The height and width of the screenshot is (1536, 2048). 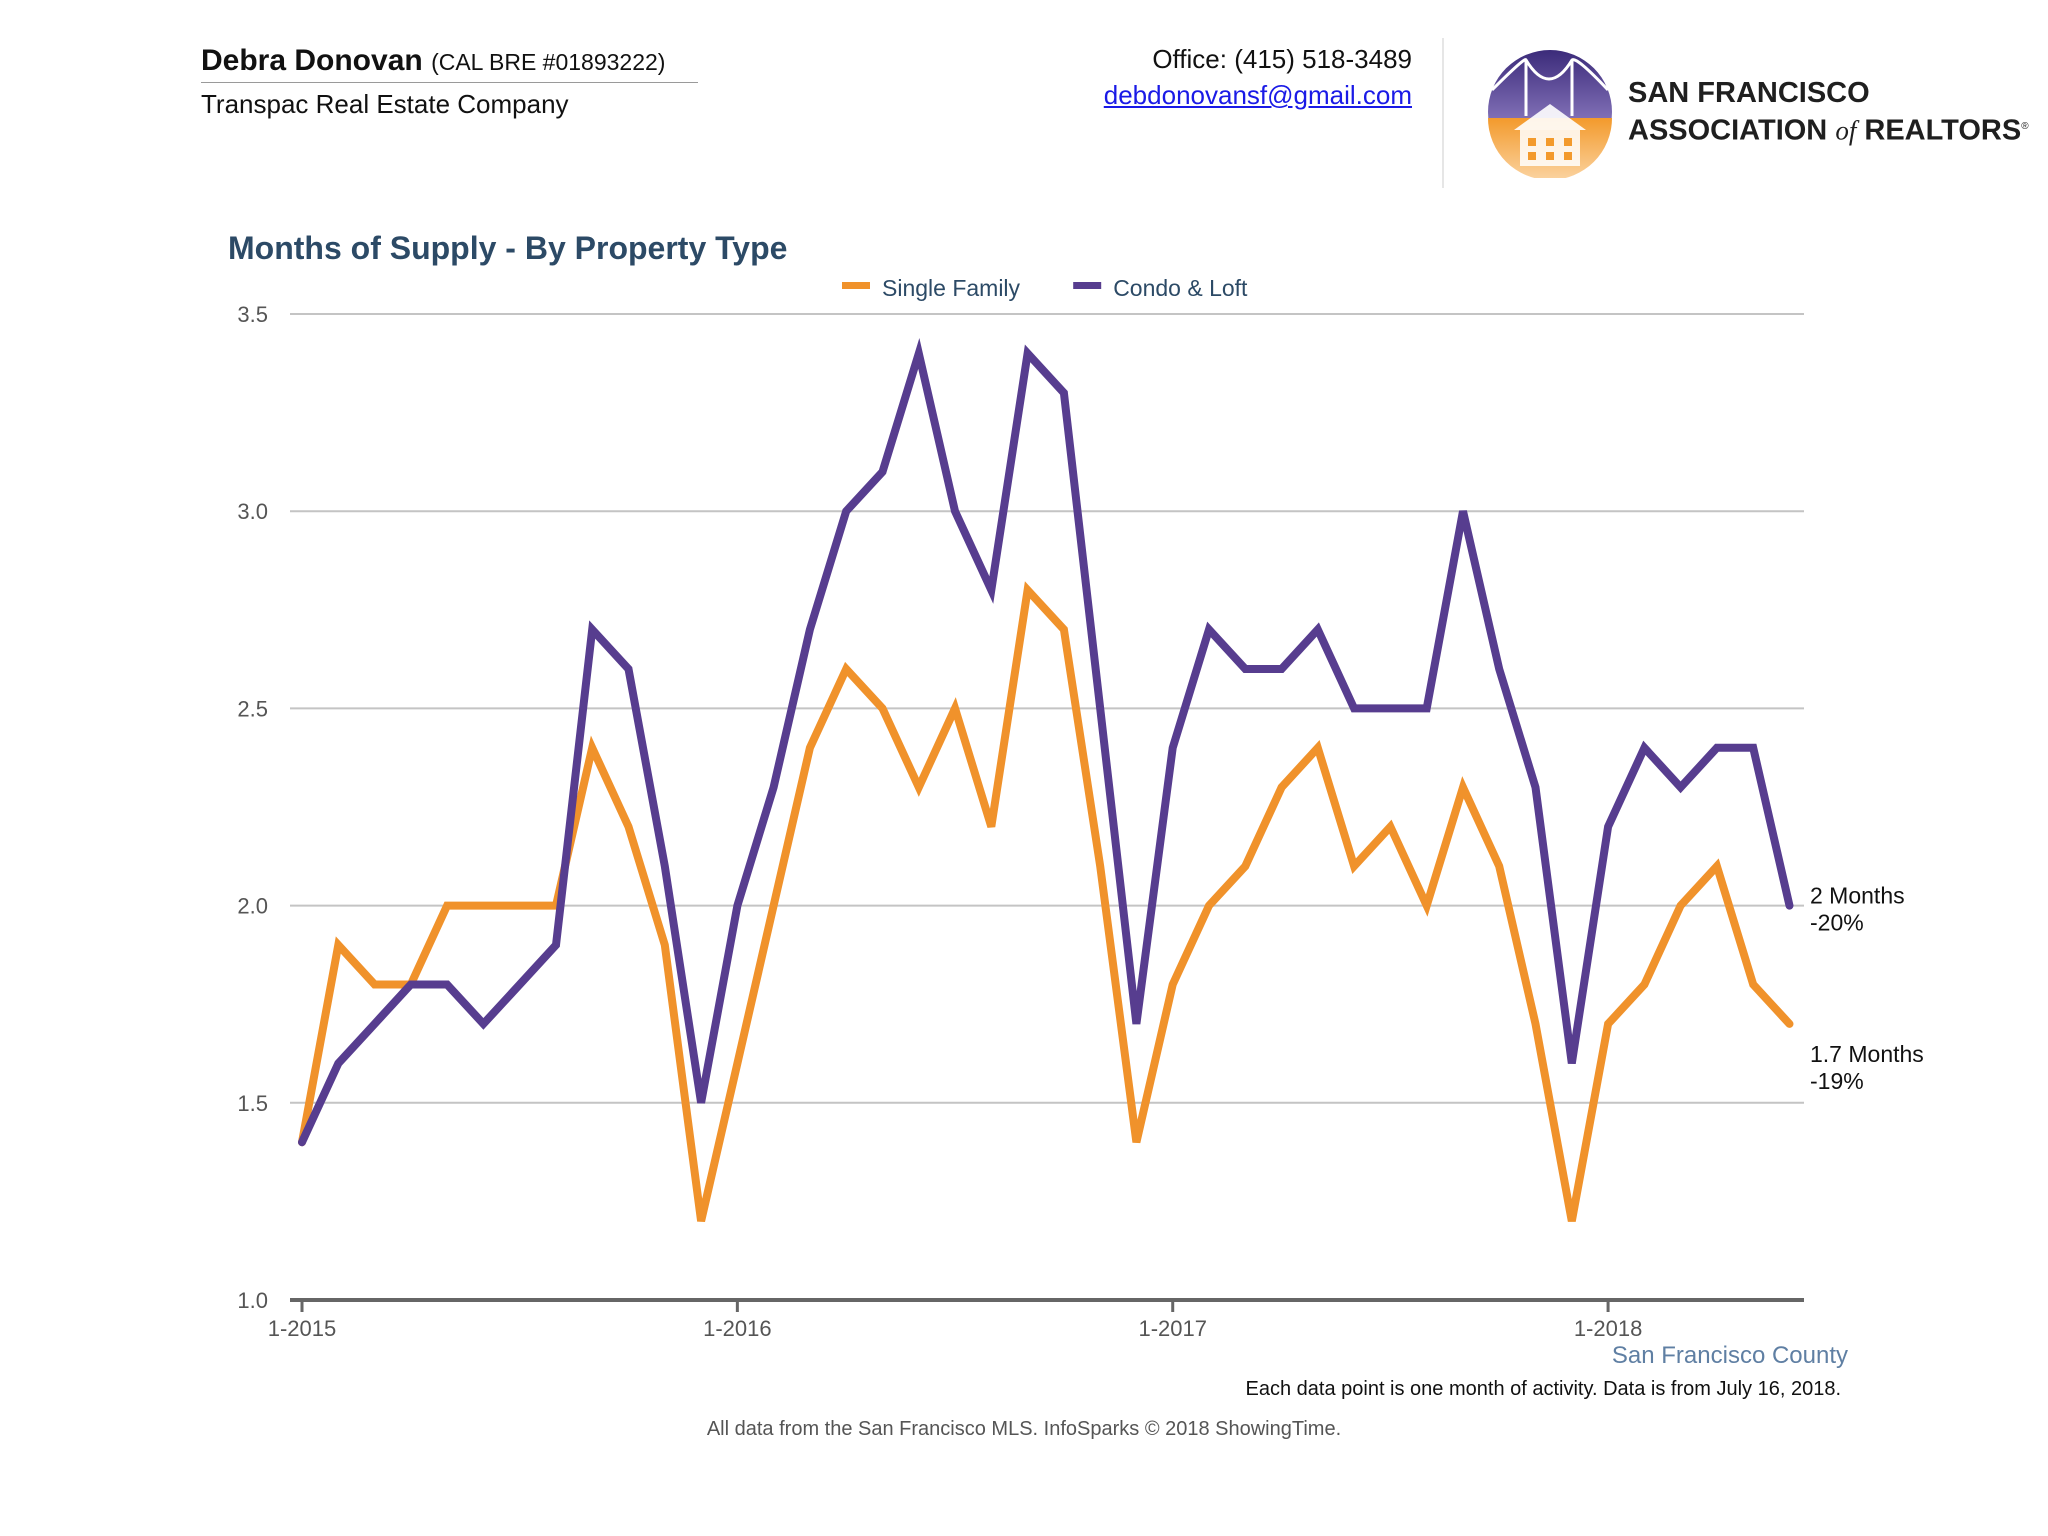 What do you see at coordinates (2025, 126) in the screenshot?
I see `logo-registered-mark: ®` at bounding box center [2025, 126].